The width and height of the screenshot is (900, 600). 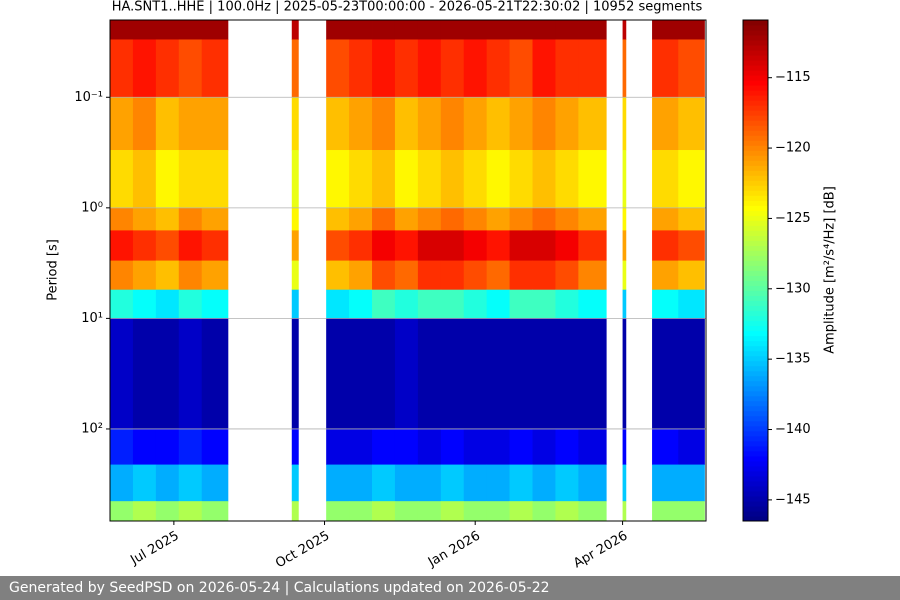 I want to click on colorbar-tick-label: −125, so click(x=793, y=218).